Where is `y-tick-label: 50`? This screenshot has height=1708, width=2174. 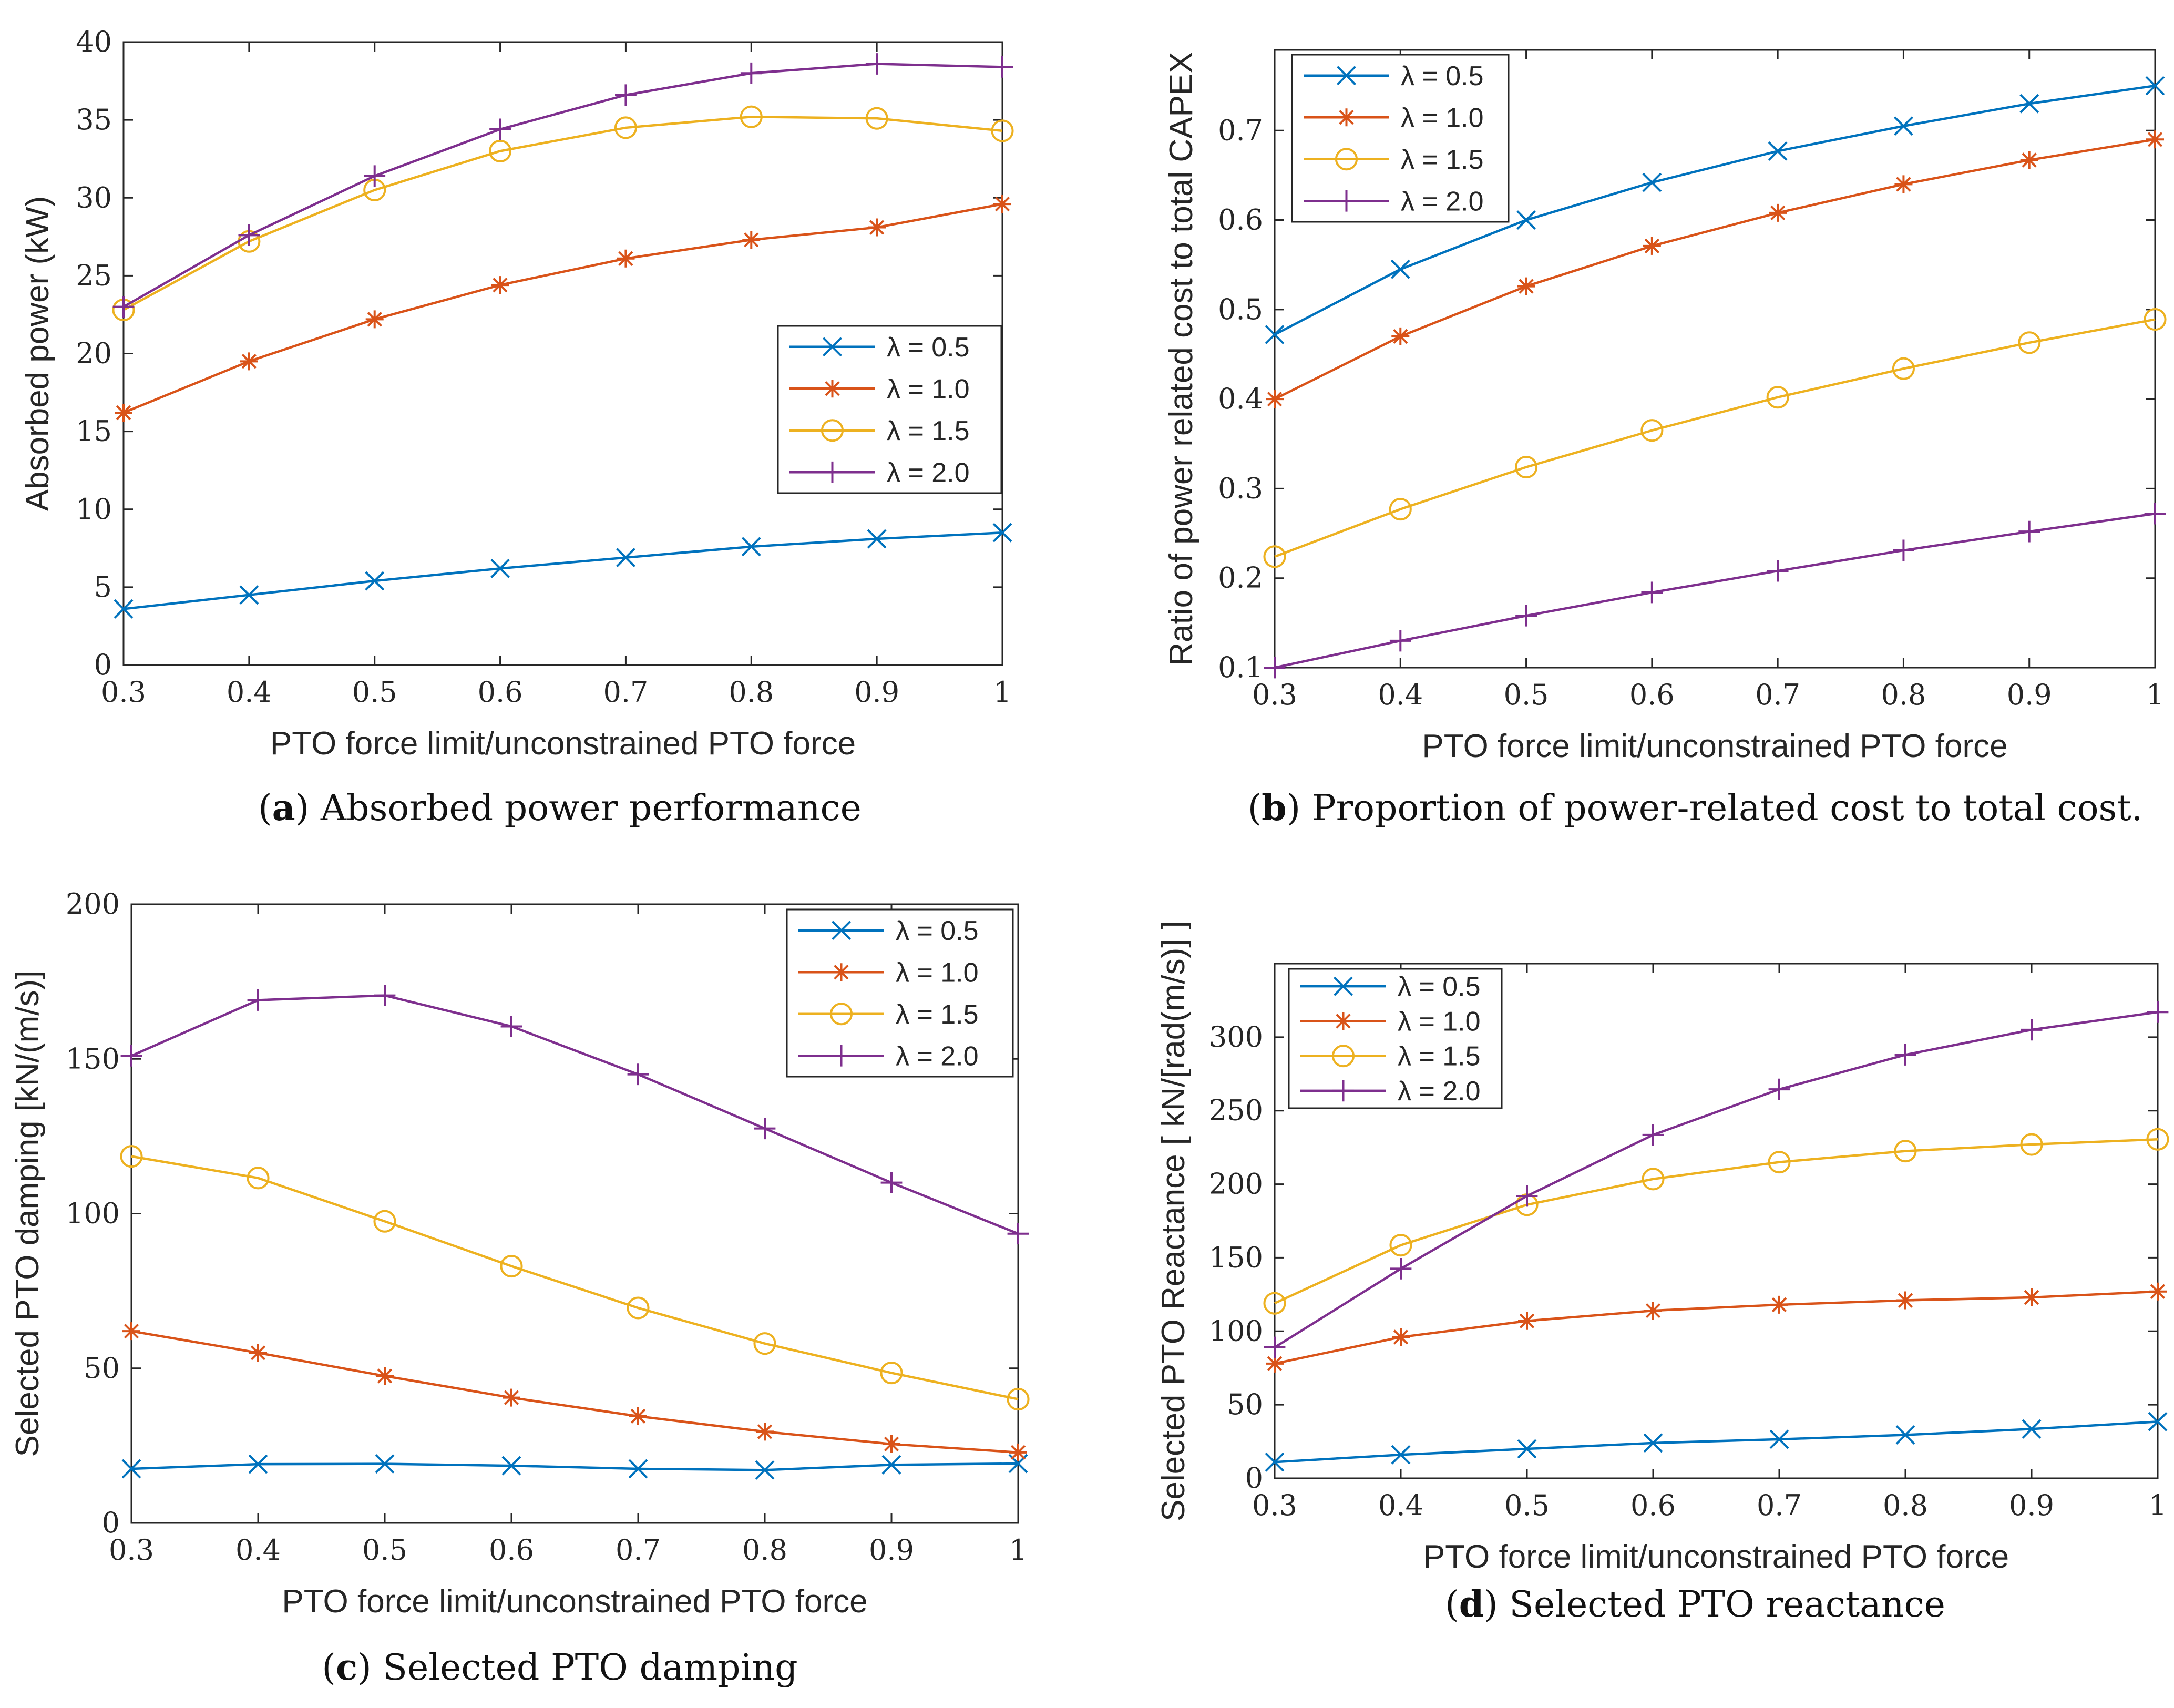
y-tick-label: 50 is located at coordinates (1245, 1404).